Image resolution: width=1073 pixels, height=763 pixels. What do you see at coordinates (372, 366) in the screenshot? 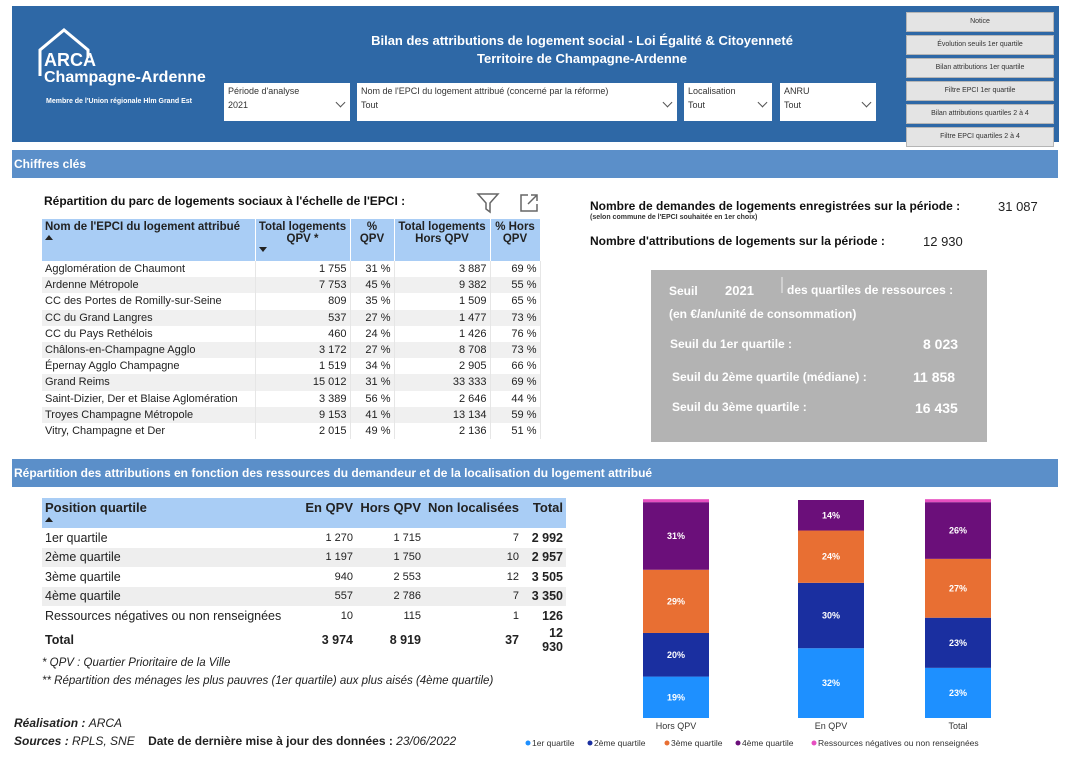
I see `table-cell: 34 %` at bounding box center [372, 366].